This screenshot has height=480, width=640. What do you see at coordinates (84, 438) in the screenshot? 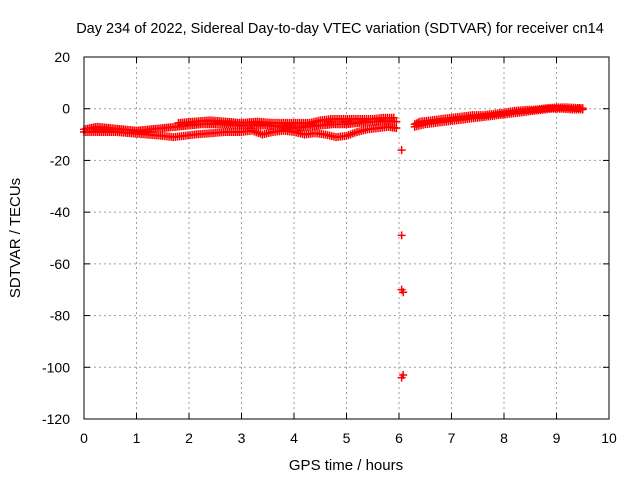
I see `x-tick-label: 0` at bounding box center [84, 438].